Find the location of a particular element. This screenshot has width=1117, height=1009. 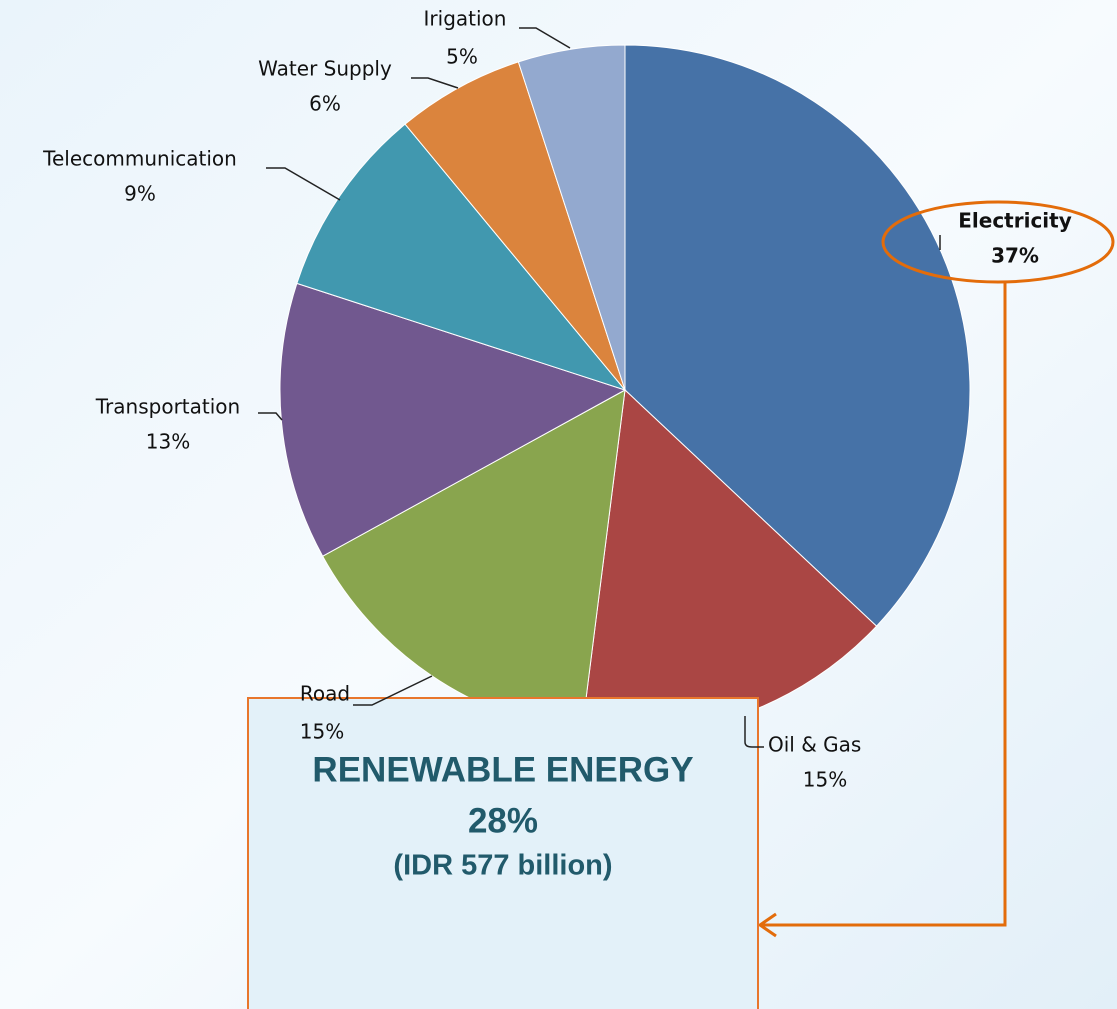

slice-label: Irigation is located at coordinates (465, 19).